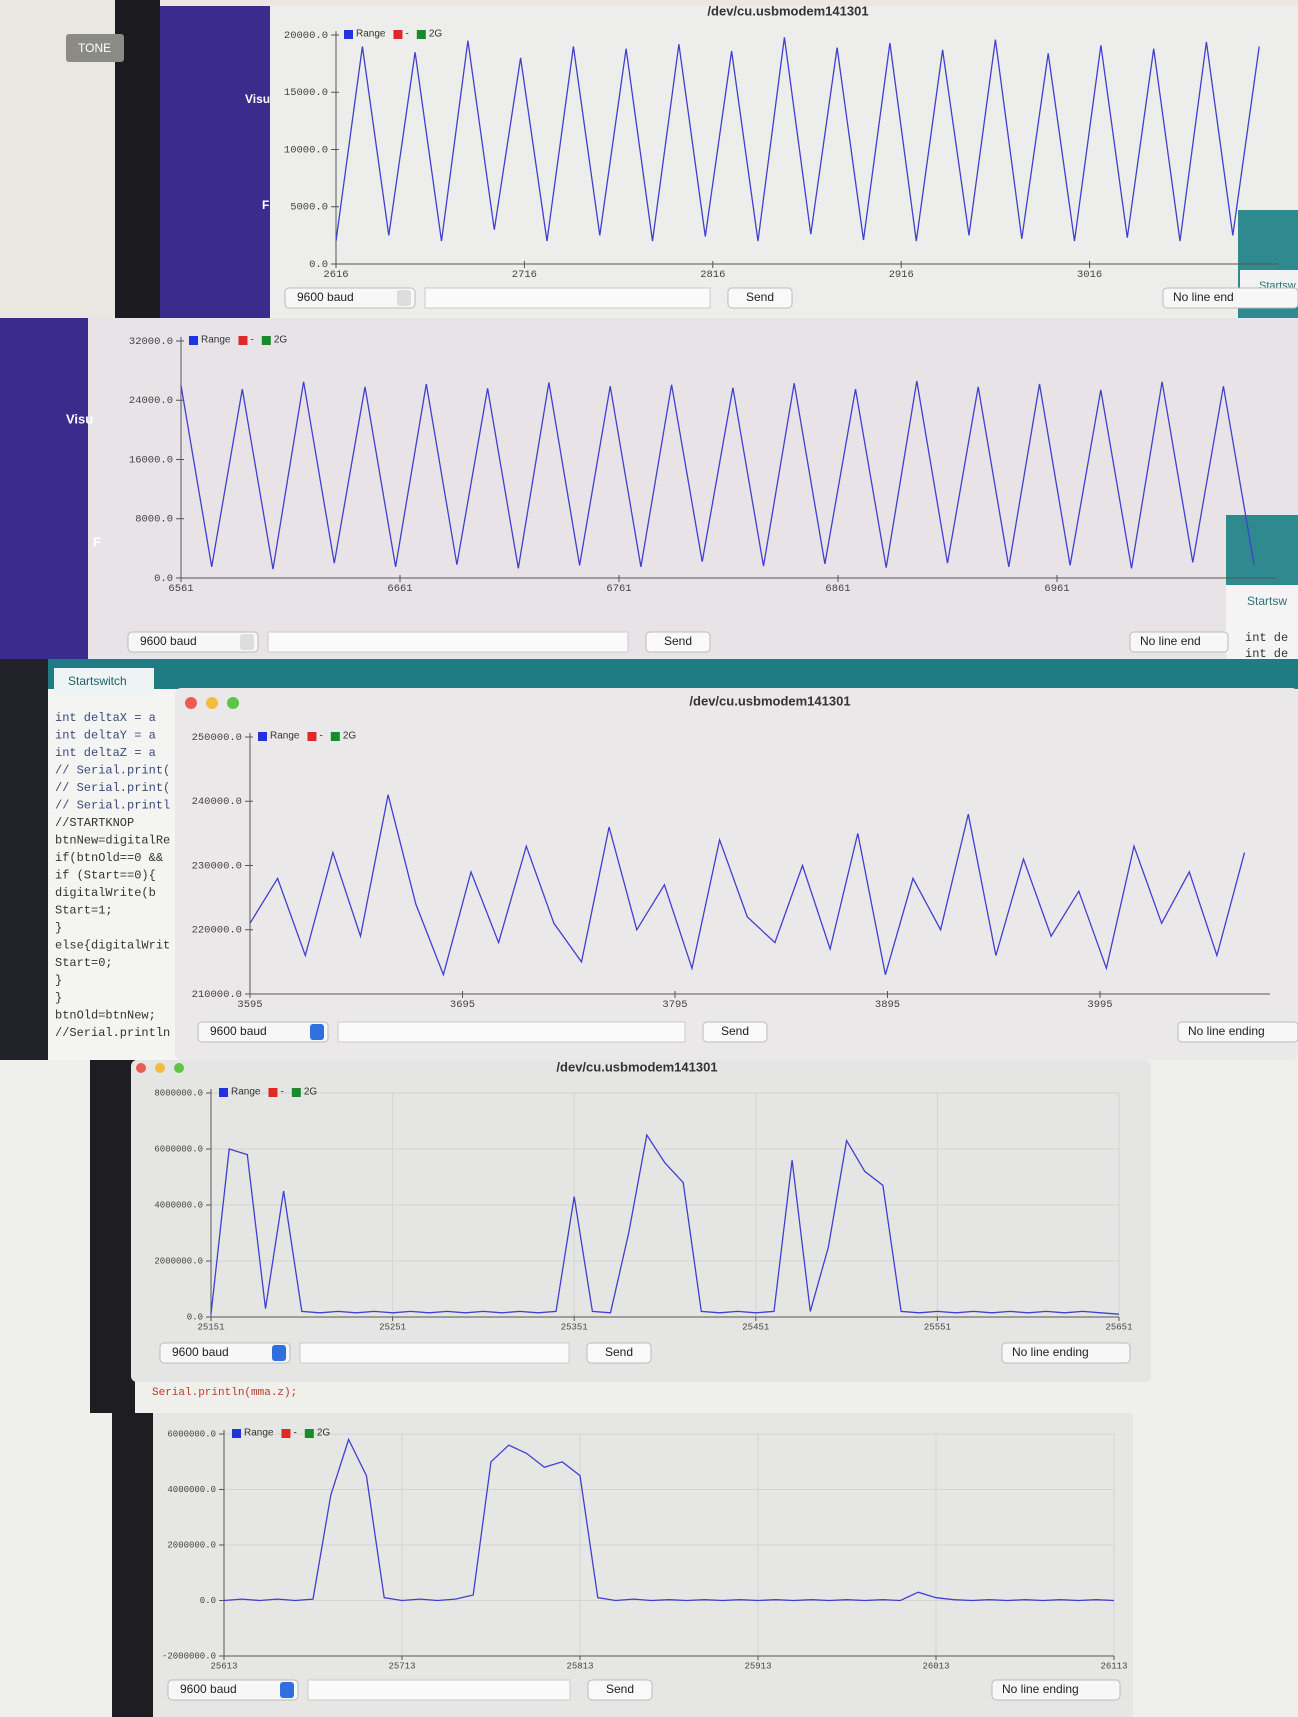 The image size is (1298, 1717). What do you see at coordinates (1089, 275) in the screenshot?
I see `x-tick-label: 3016` at bounding box center [1089, 275].